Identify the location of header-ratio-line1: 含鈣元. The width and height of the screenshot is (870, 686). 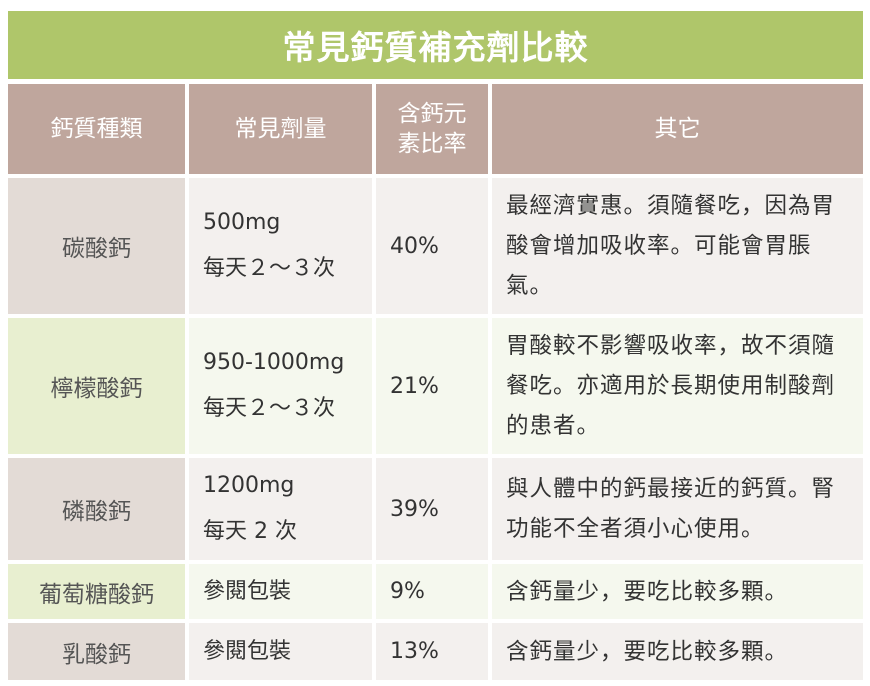
(432, 114).